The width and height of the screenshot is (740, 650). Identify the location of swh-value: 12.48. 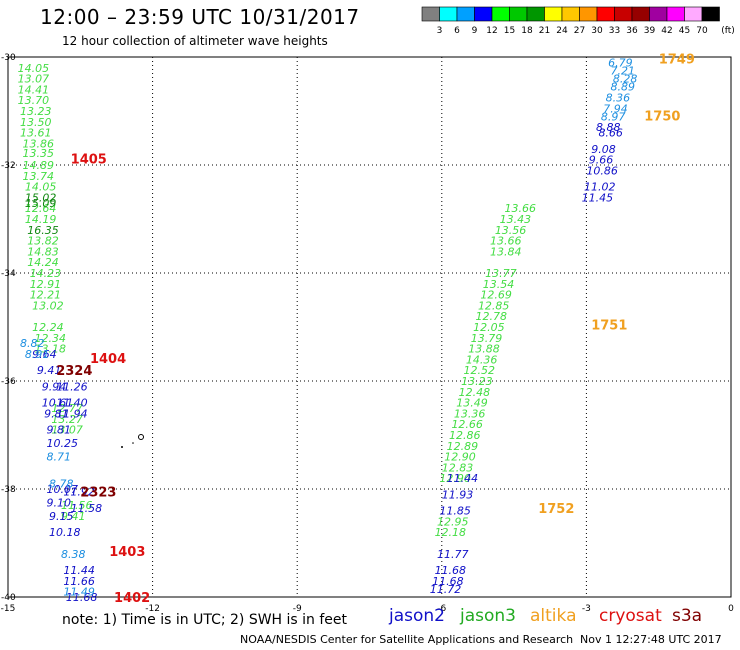
(475, 392).